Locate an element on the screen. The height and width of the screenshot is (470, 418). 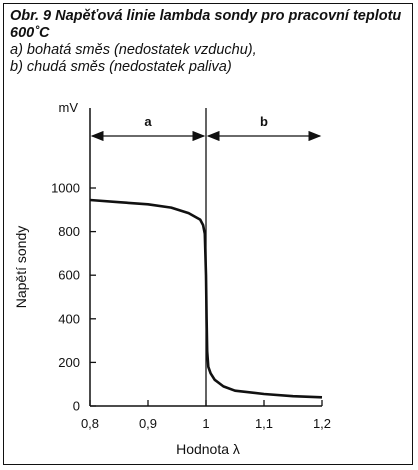
x-tick-label: 1,1 is located at coordinates (264, 423).